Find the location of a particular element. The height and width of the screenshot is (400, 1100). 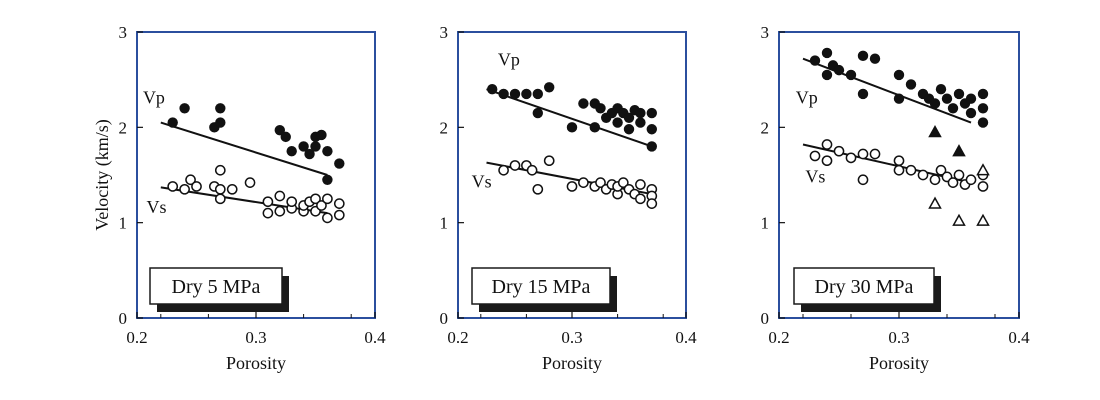

label-box is located at coordinates (864, 286).